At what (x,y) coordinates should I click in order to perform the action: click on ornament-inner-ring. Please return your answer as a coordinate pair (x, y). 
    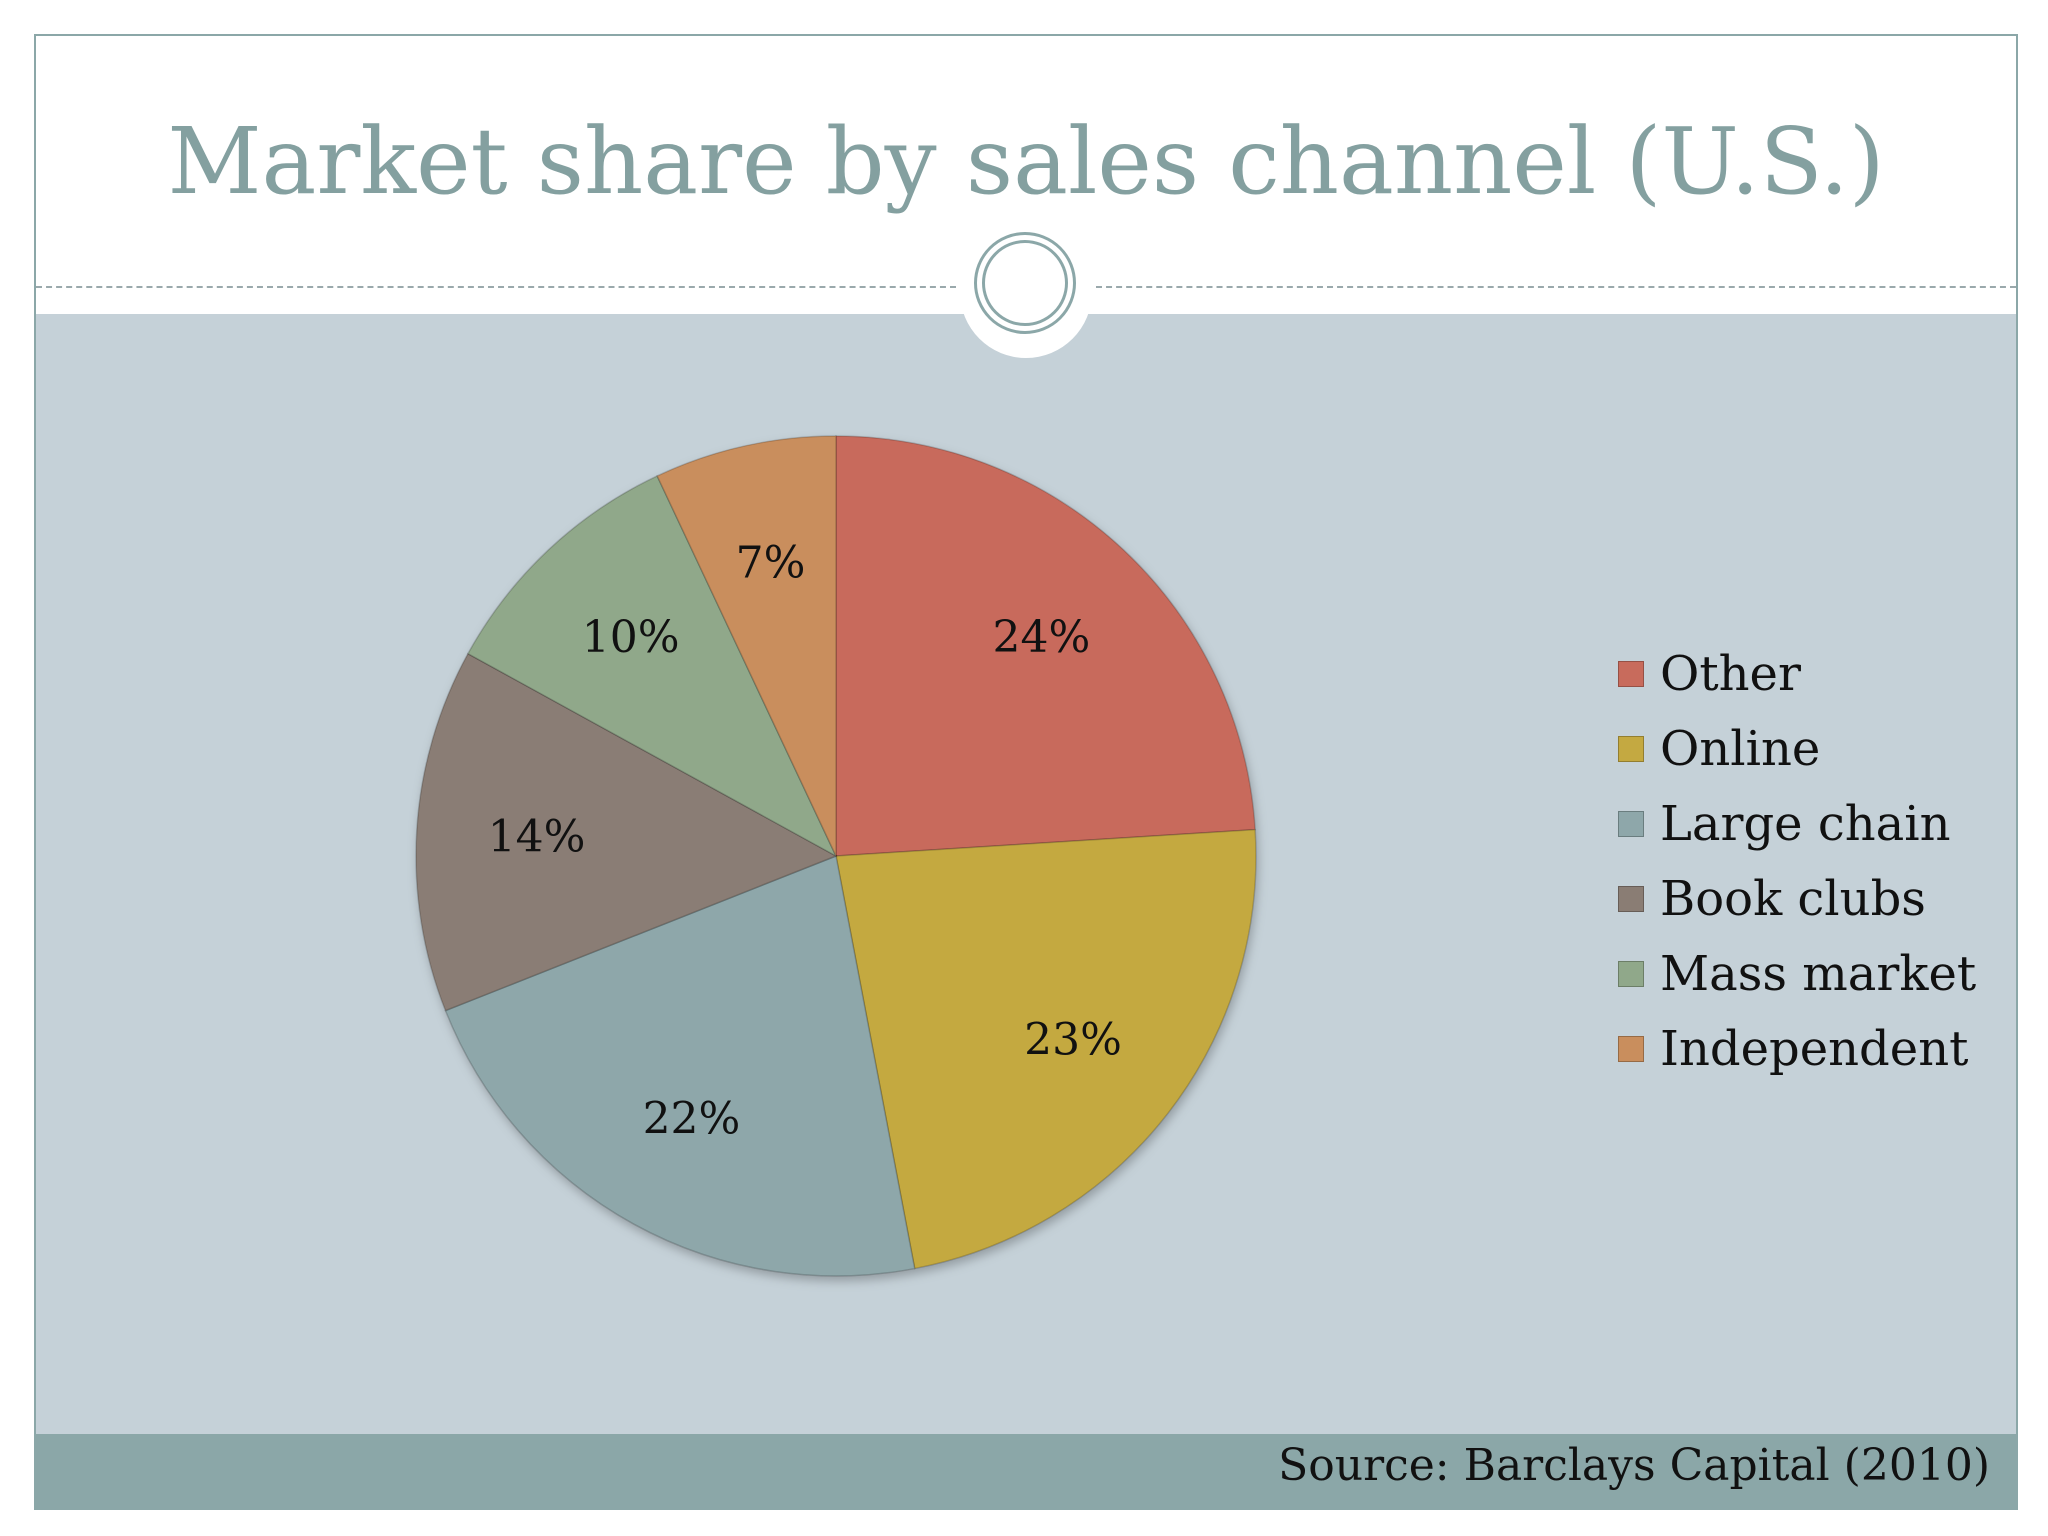
    Looking at the image, I should click on (1025, 283).